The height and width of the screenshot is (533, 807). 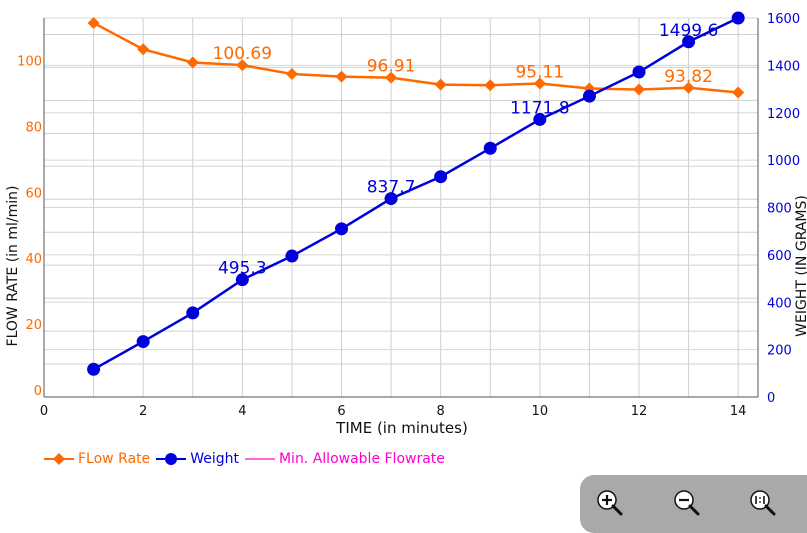 What do you see at coordinates (688, 77) in the screenshot?
I see `data-label-flow-rate: 93.82` at bounding box center [688, 77].